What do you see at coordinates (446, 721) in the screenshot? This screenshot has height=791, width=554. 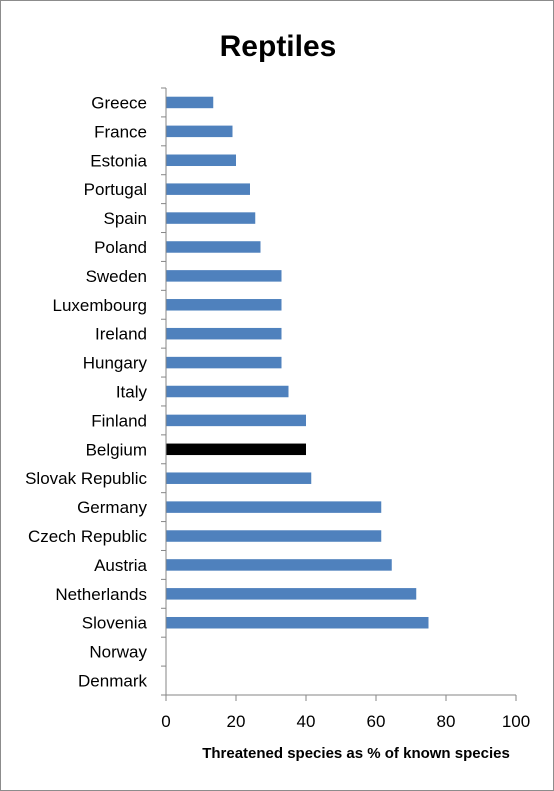 I see `x-tick-label-80: 80` at bounding box center [446, 721].